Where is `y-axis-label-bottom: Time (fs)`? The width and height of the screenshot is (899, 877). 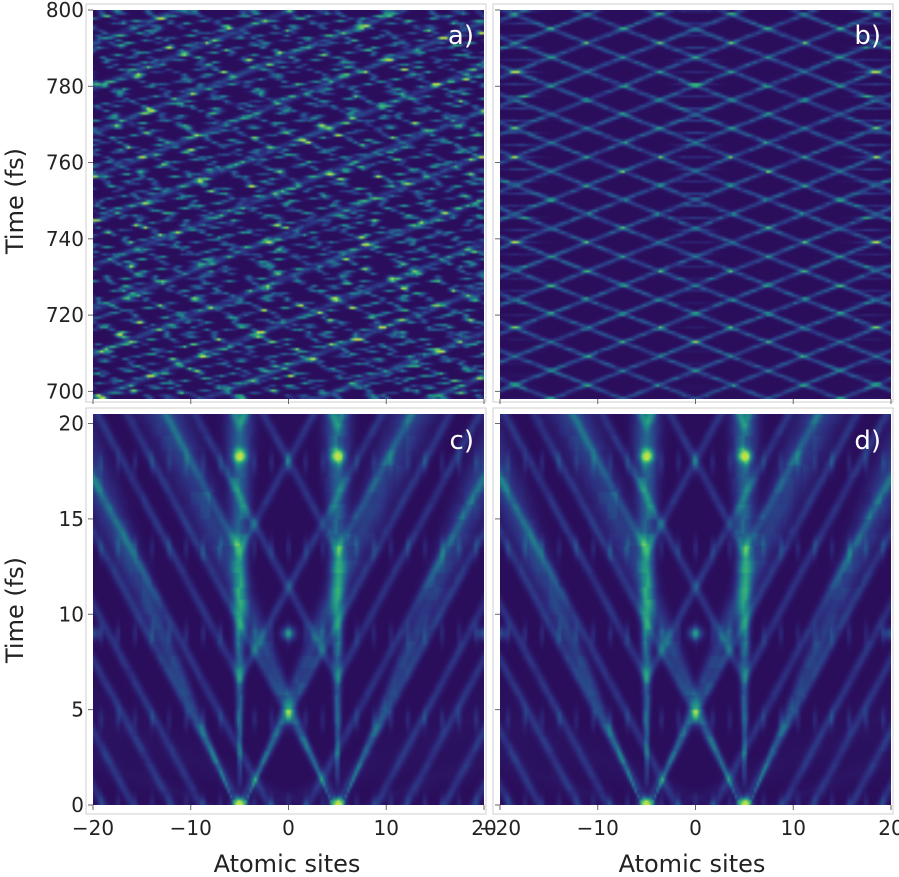 y-axis-label-bottom: Time (fs) is located at coordinates (15, 610).